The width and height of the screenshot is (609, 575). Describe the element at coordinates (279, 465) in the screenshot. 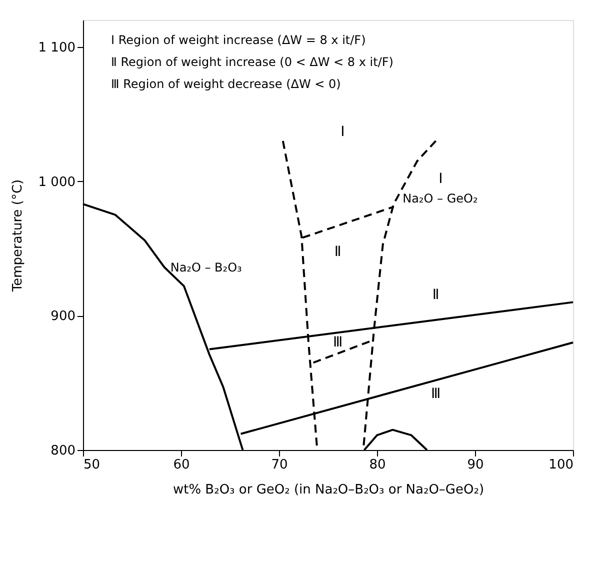

I see `x-tick-label: 70` at that location.